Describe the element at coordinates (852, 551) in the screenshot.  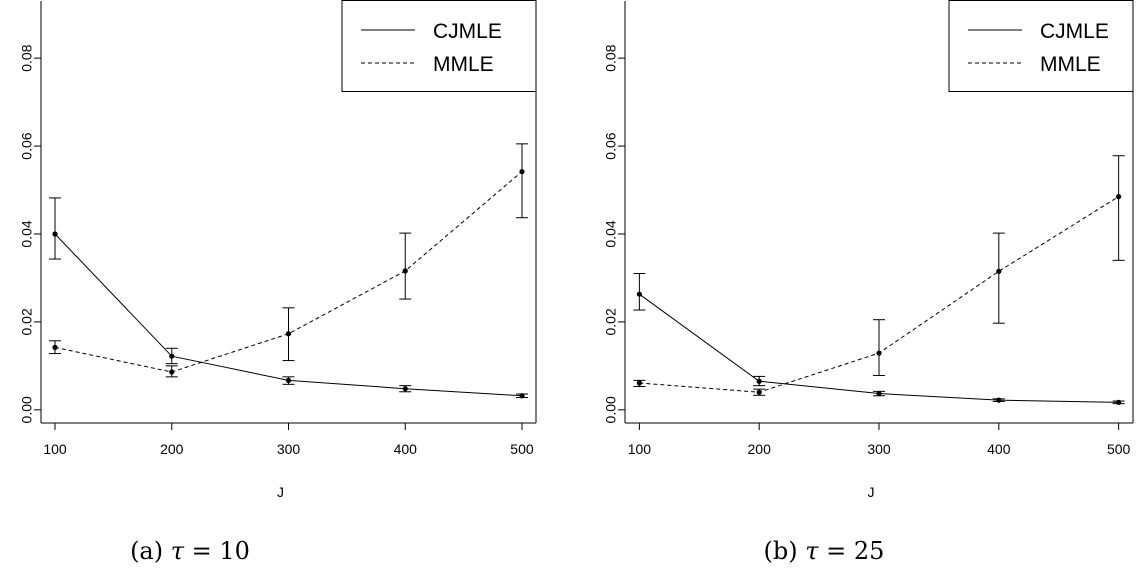
I see `caption-rest: = 25` at that location.